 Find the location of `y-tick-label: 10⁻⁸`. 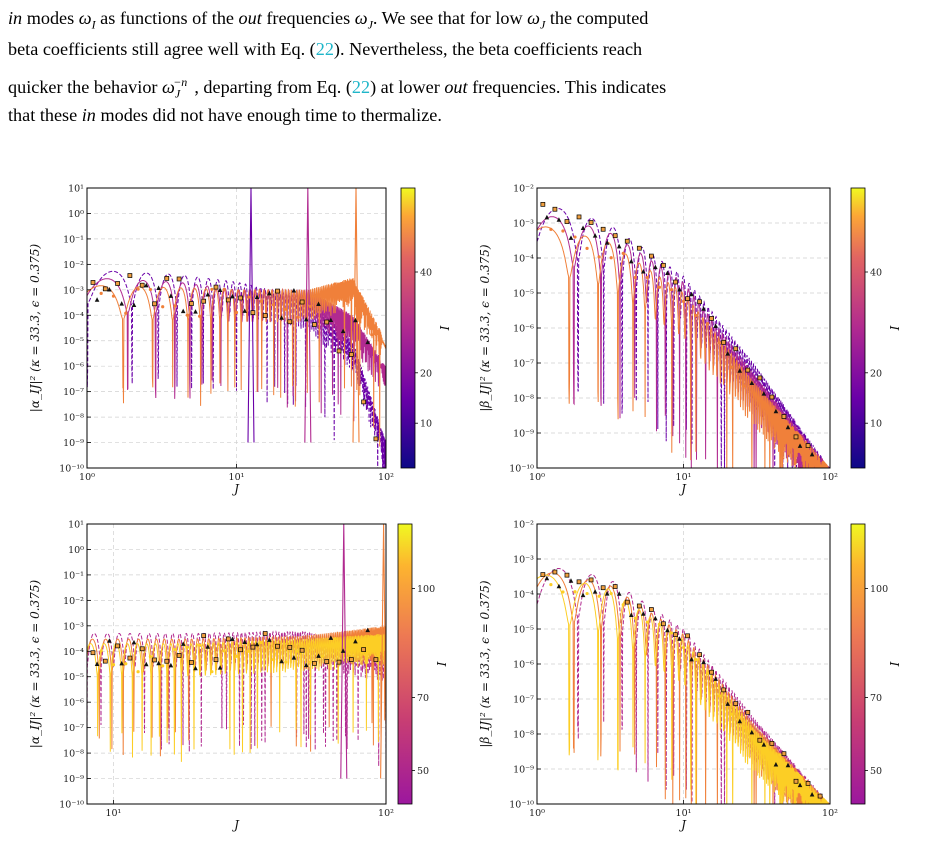

y-tick-label: 10⁻⁸ is located at coordinates (73, 418).